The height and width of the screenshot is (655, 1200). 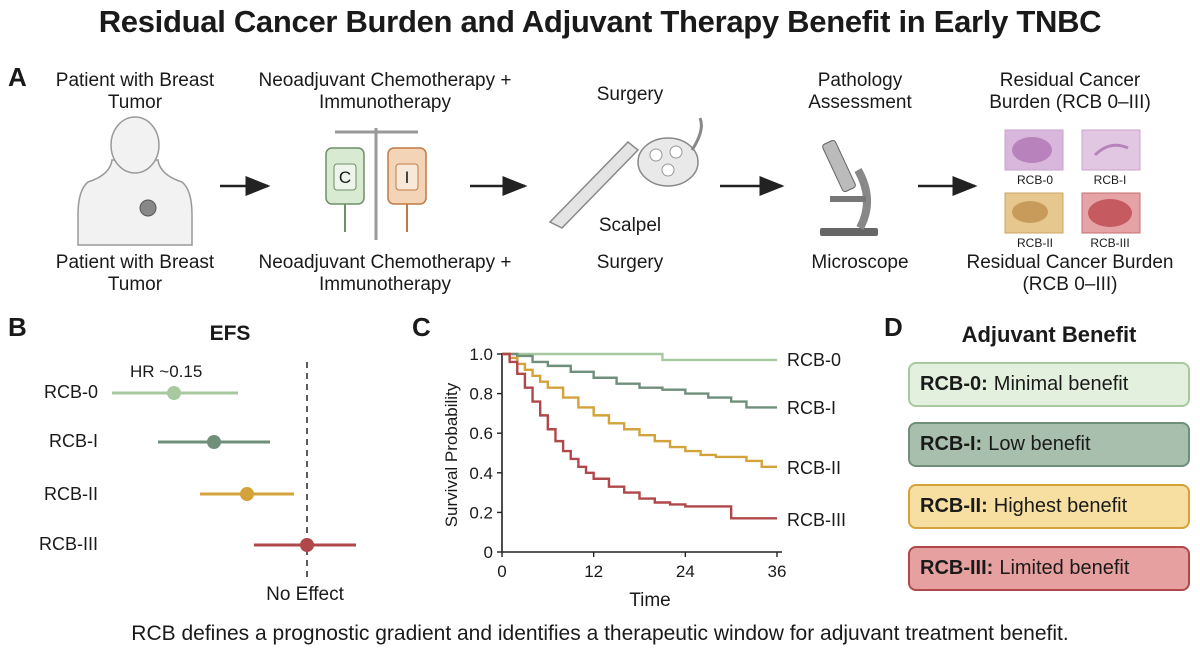 I want to click on step-3-top-label: Surgery, so click(x=630, y=94).